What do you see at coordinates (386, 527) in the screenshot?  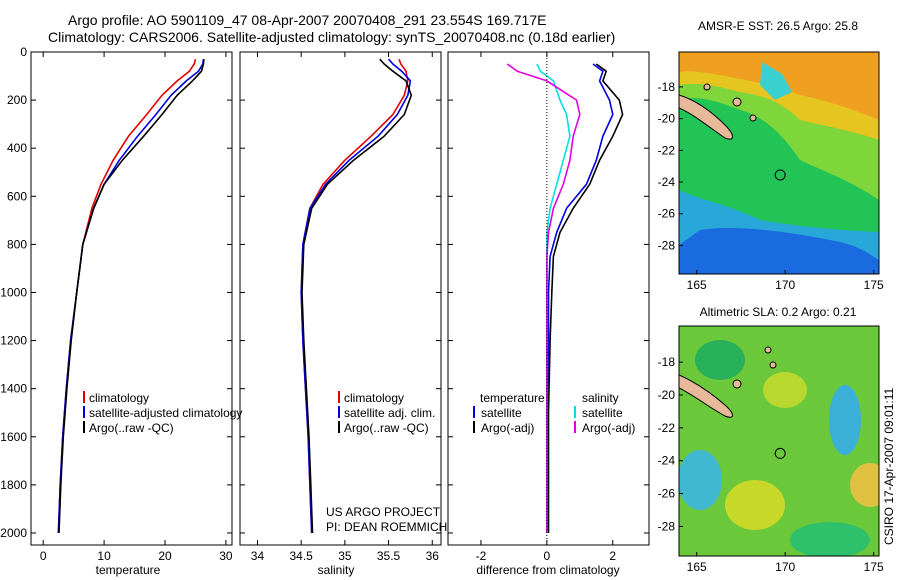 I see `pi-credit: PI: DEAN ROEMMICH` at bounding box center [386, 527].